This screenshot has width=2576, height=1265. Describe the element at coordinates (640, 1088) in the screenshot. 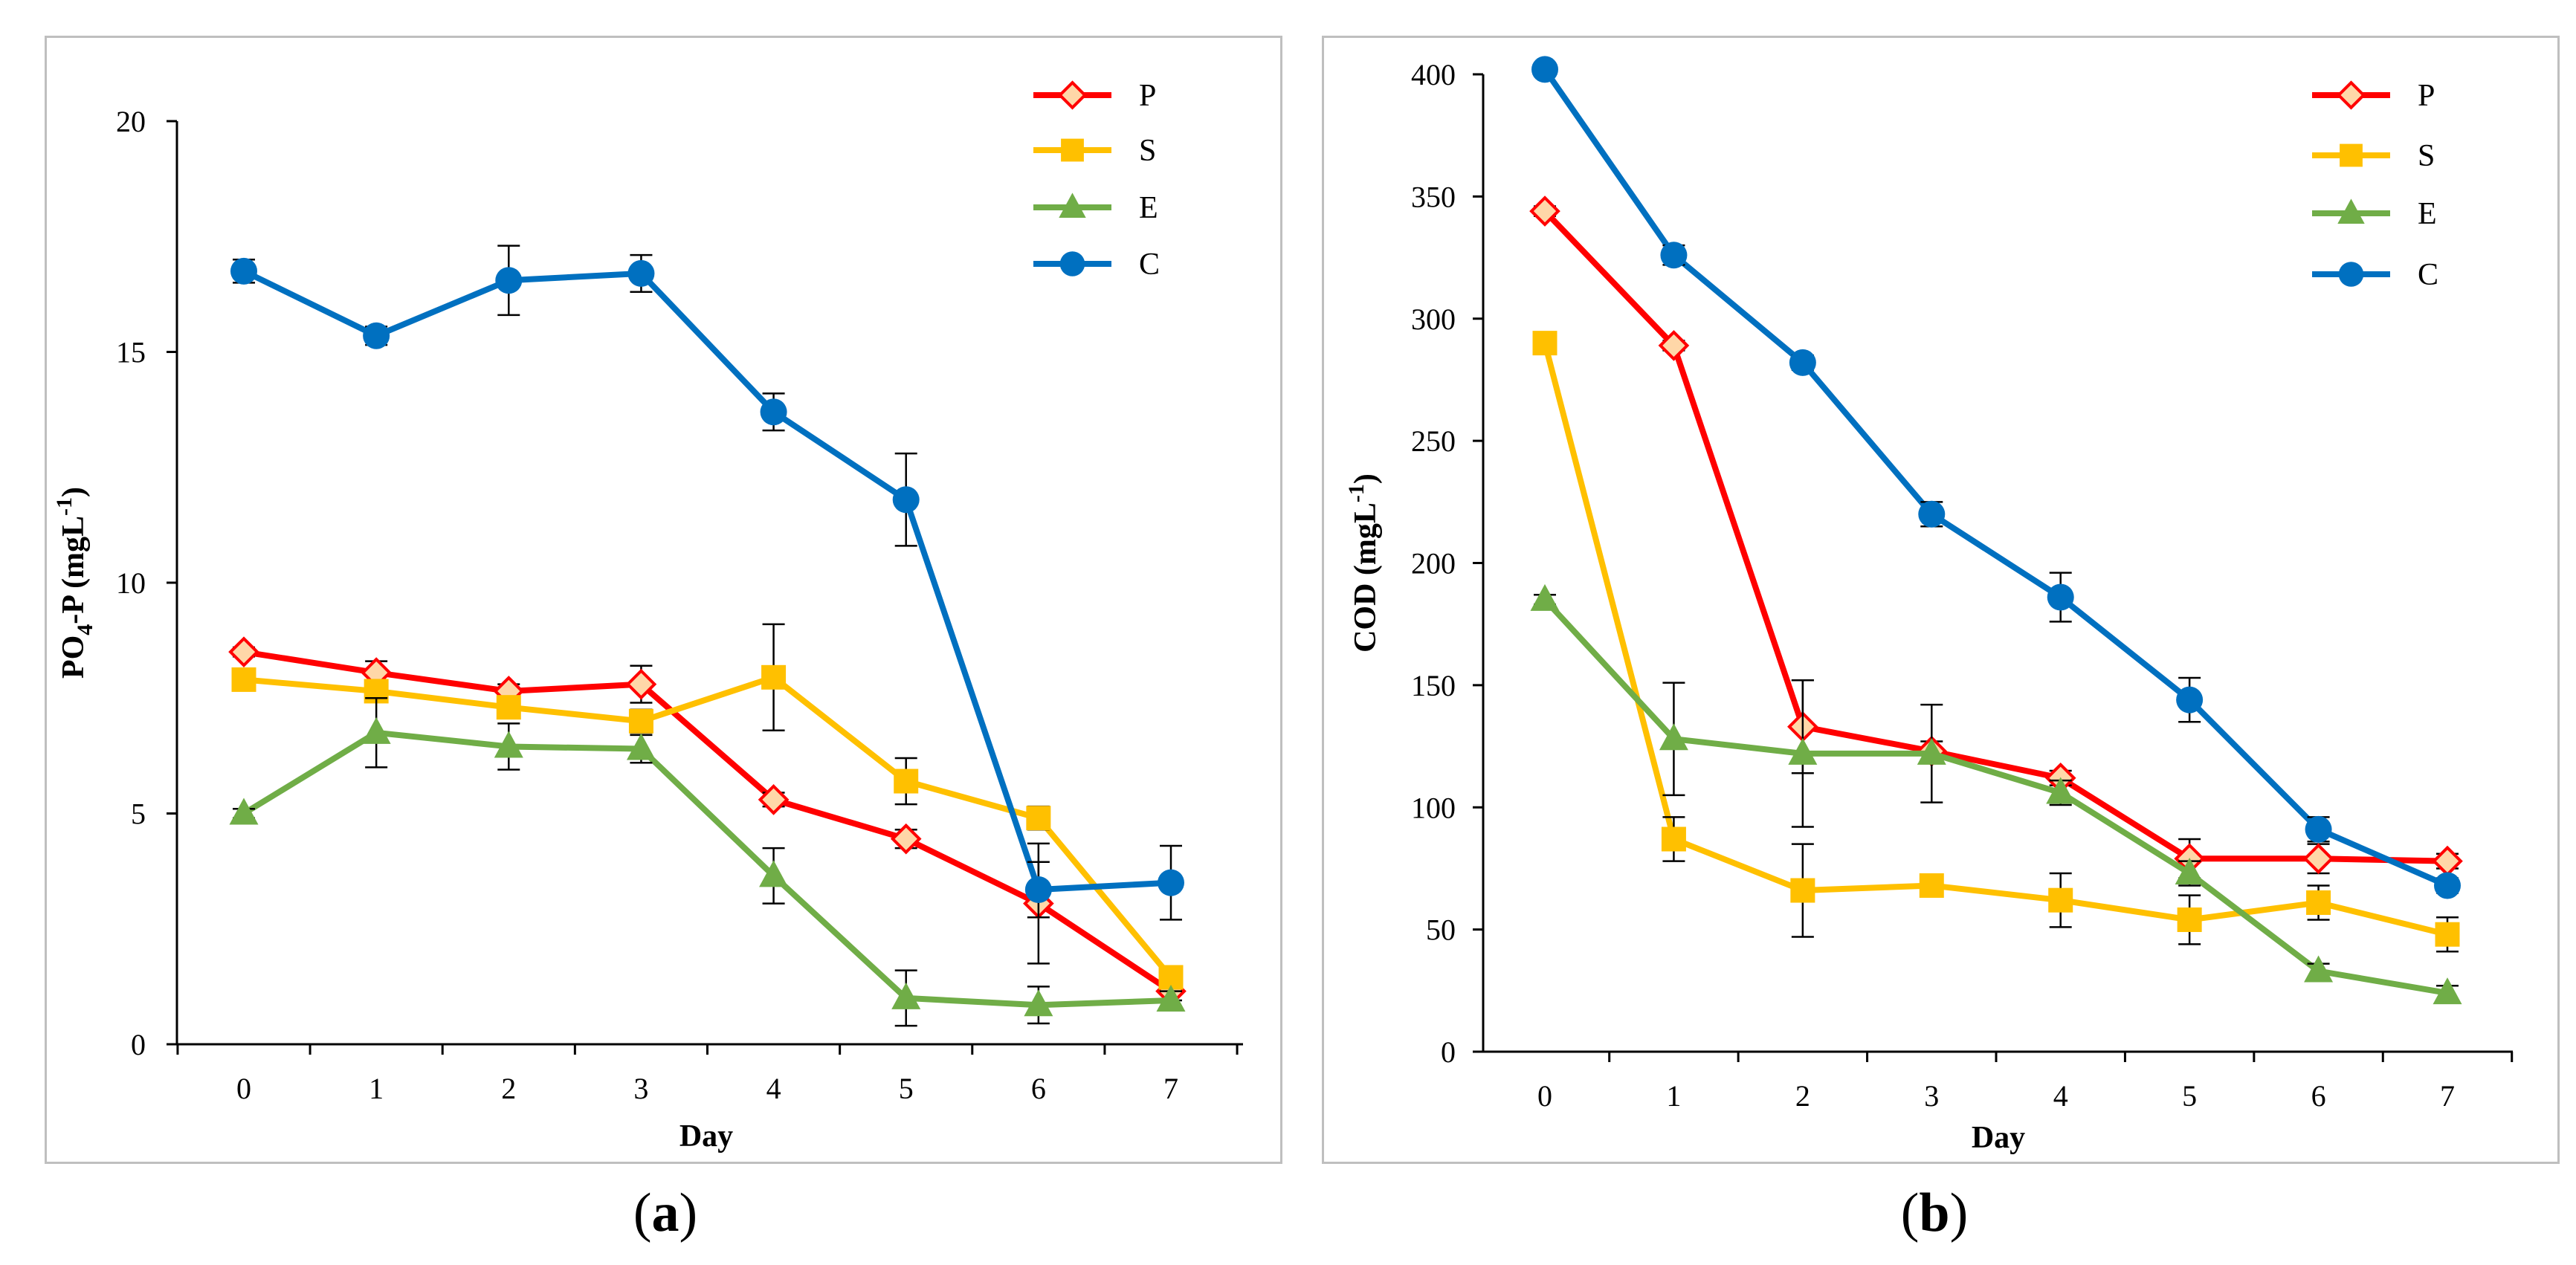

I see `chart-a-x-tick-label: 3` at that location.